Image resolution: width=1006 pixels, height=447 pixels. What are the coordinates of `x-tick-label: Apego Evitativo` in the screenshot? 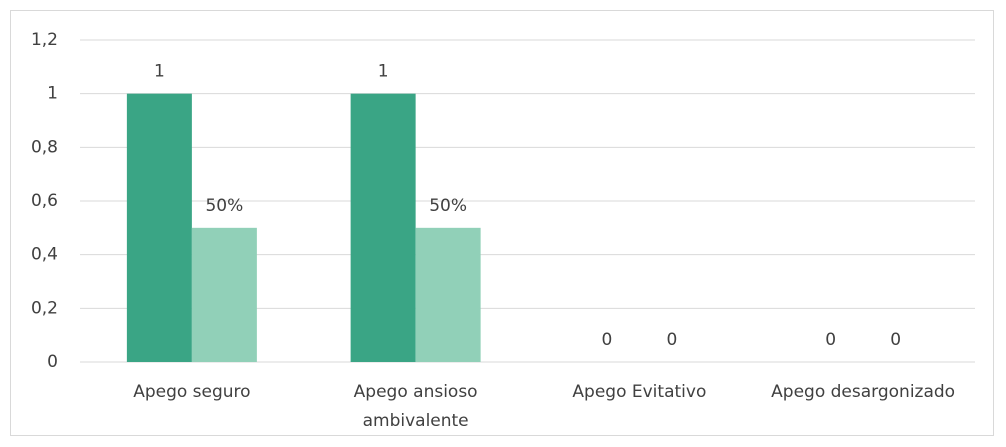 It's located at (639, 392).